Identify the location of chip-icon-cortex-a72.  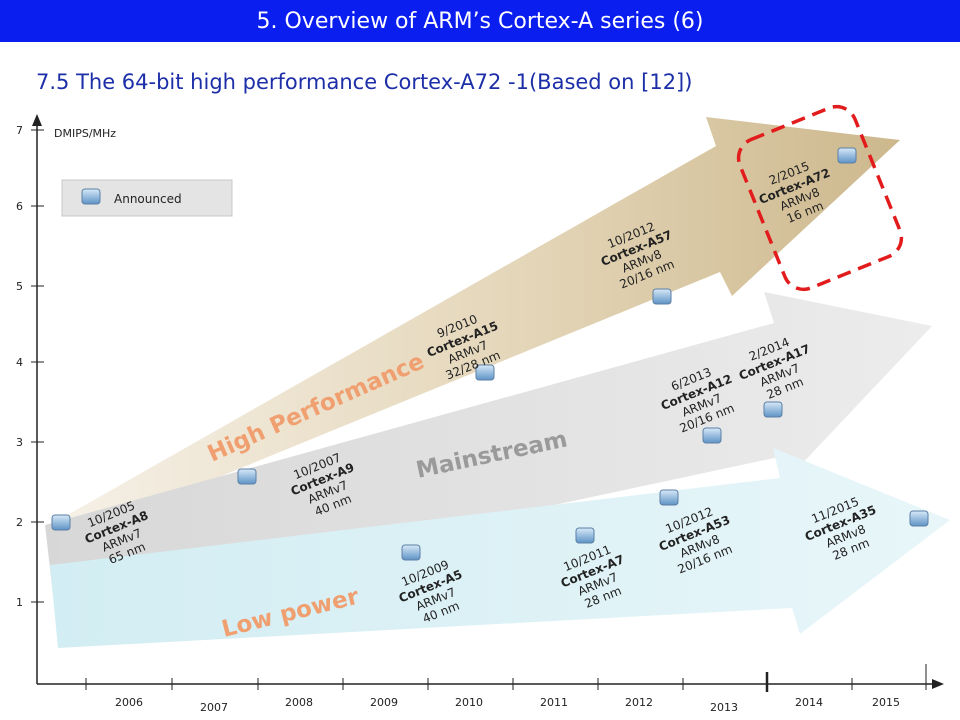
(847, 155).